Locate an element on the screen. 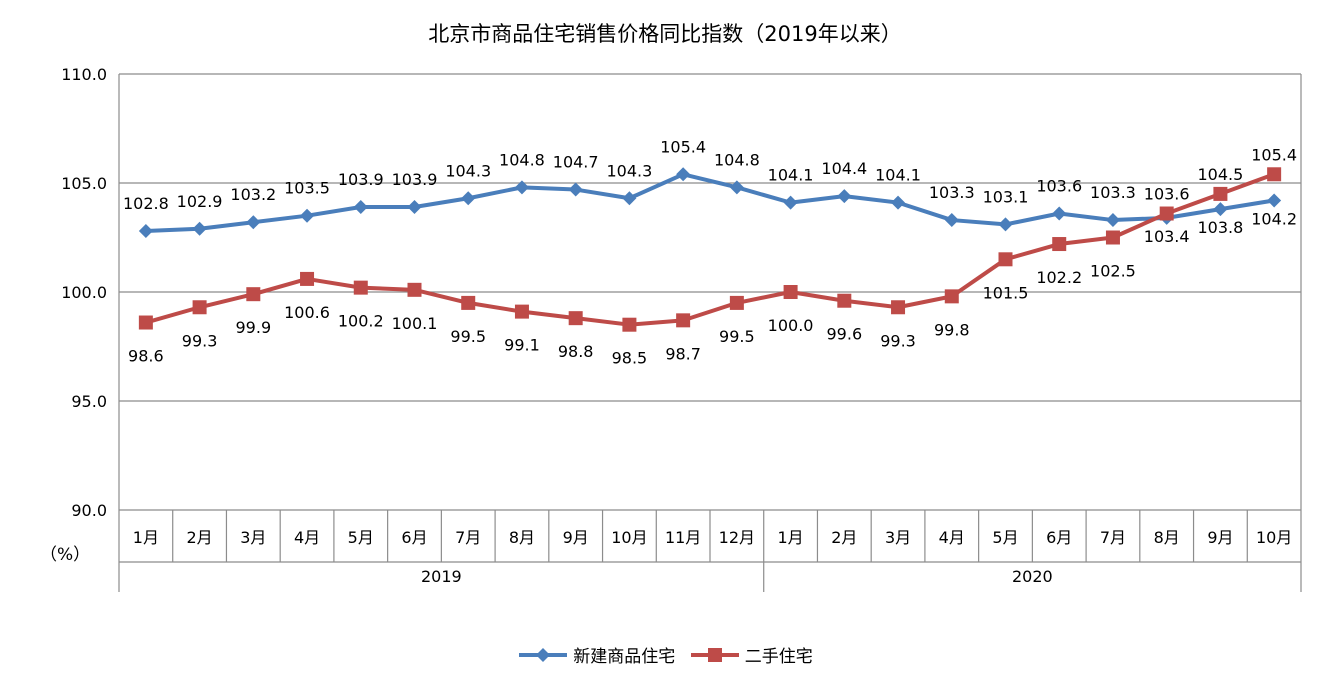 The height and width of the screenshot is (687, 1330). x-tick-label: 10月 is located at coordinates (1274, 537).